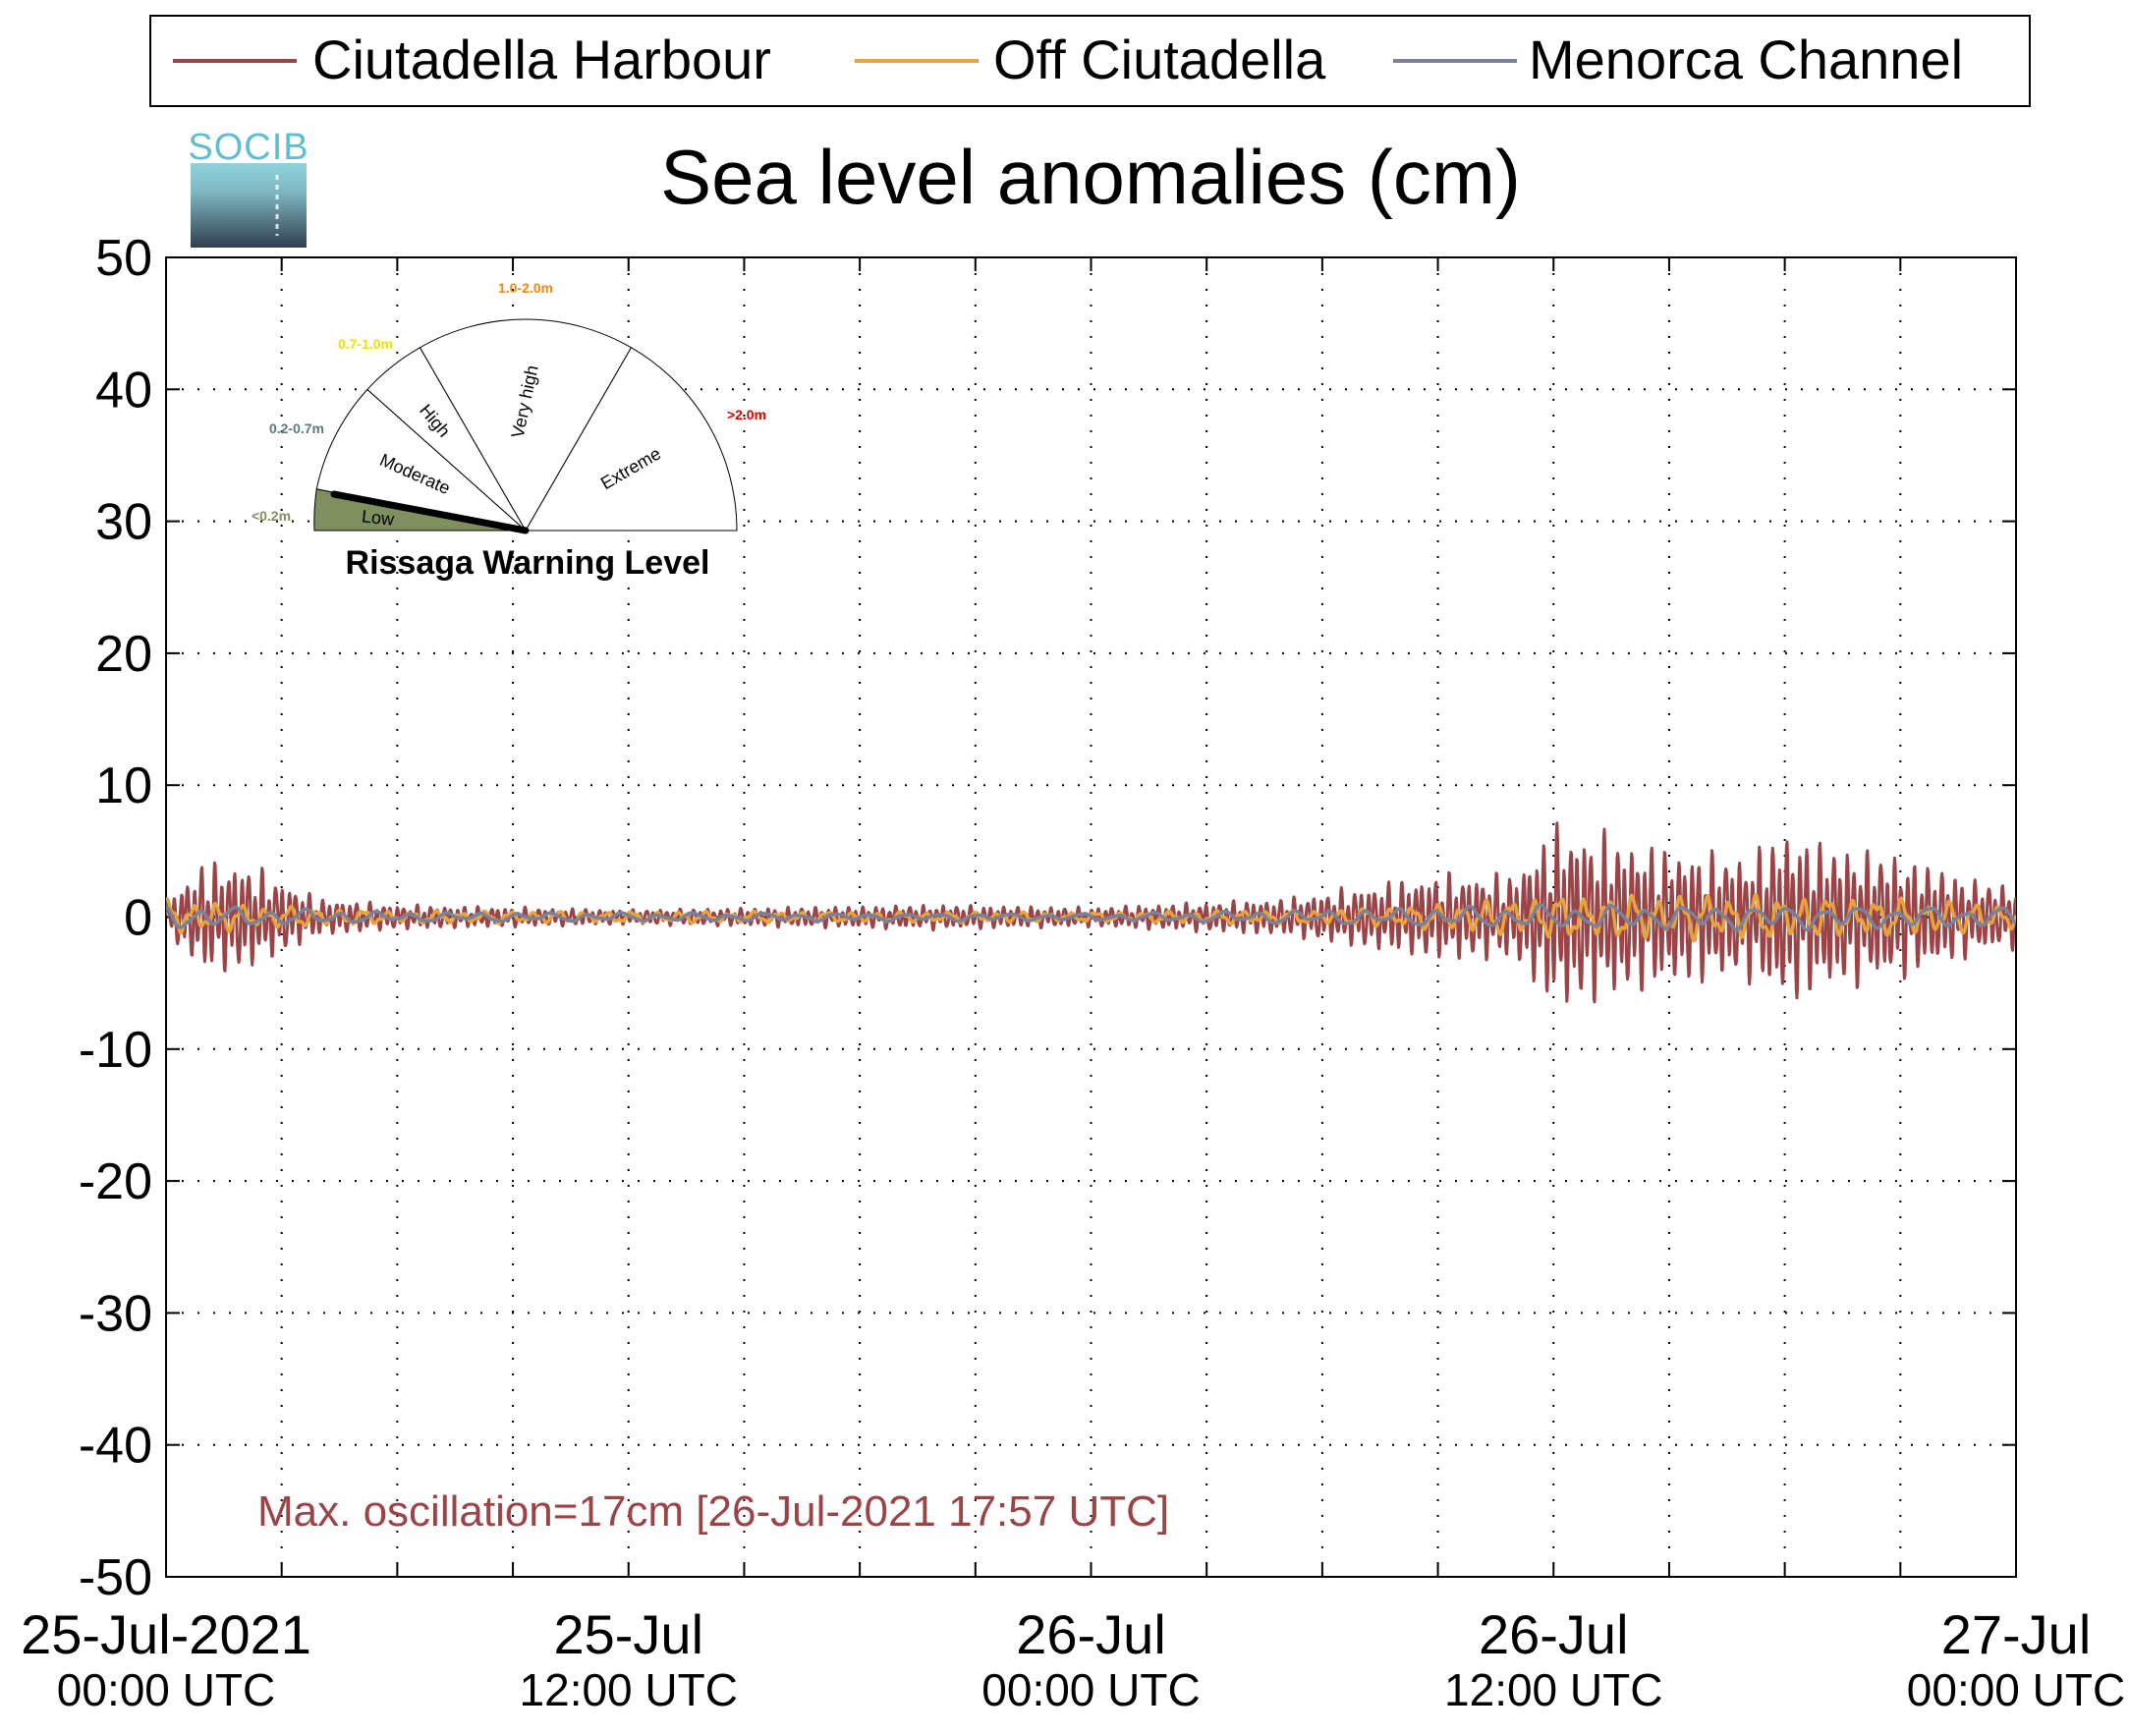 The image size is (2129, 1736). Describe the element at coordinates (366, 344) in the screenshot. I see `gauge-range-high: 0.7-1.0m` at that location.